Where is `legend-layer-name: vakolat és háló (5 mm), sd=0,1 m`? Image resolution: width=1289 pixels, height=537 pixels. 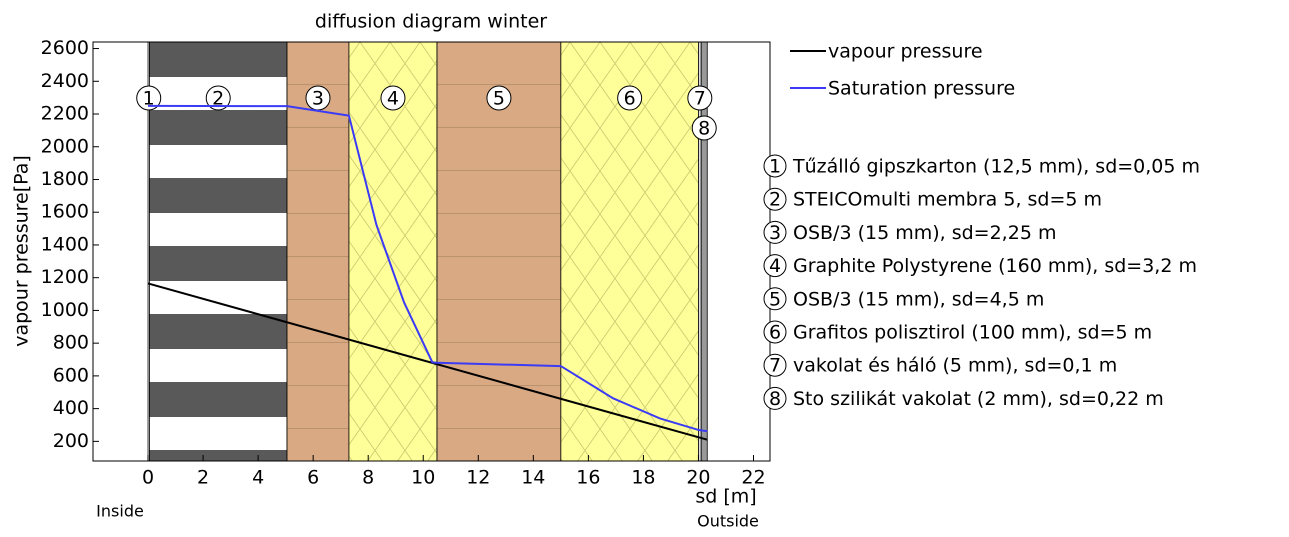
legend-layer-name: vakolat és háló (5 mm), sd=0,1 m is located at coordinates (955, 366).